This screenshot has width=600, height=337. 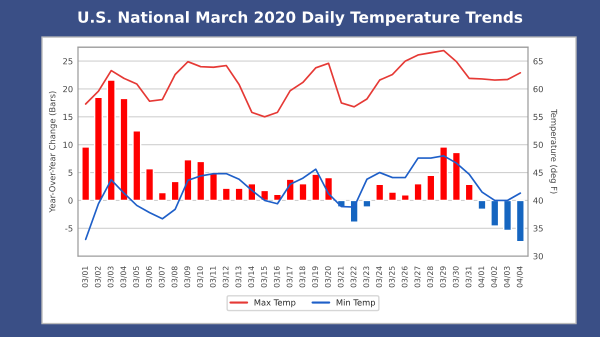 I want to click on y2-tick-label: 50, so click(x=538, y=145).